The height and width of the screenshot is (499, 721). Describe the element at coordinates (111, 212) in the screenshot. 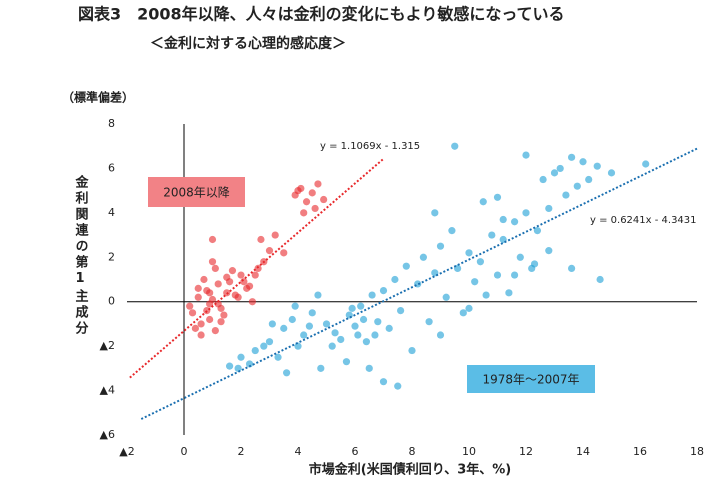

I see `y-tick-label: 4` at that location.